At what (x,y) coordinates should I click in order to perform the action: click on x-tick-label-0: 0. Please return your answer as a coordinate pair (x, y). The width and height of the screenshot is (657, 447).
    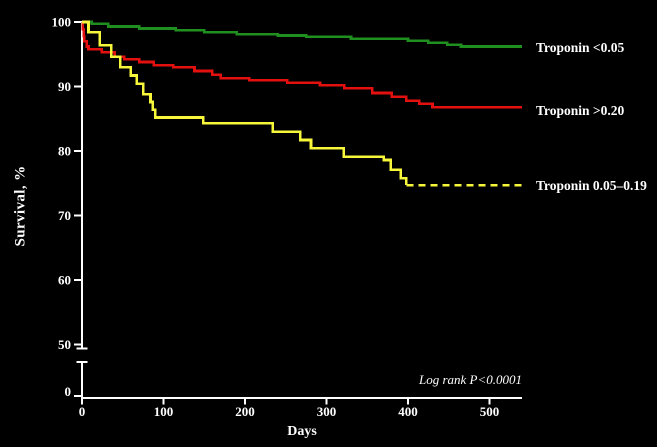
    Looking at the image, I should click on (82, 411).